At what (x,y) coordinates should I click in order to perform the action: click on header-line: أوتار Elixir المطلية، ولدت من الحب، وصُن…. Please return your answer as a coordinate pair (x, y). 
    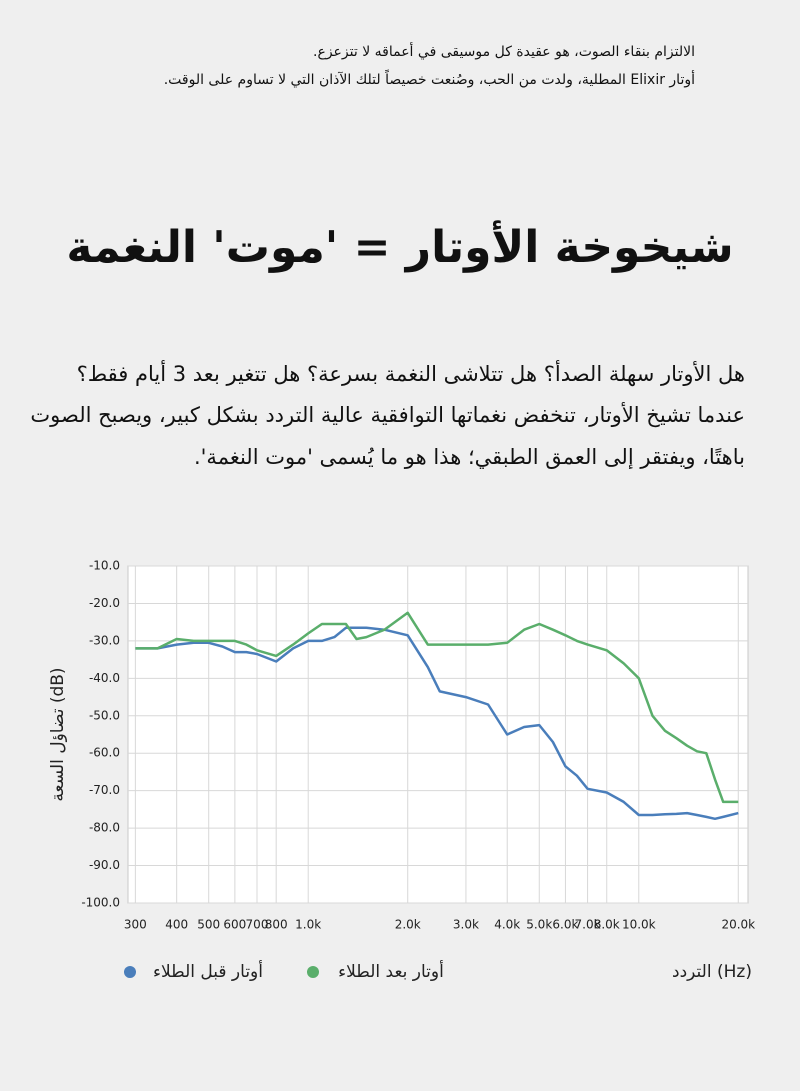
    Looking at the image, I should click on (429, 80).